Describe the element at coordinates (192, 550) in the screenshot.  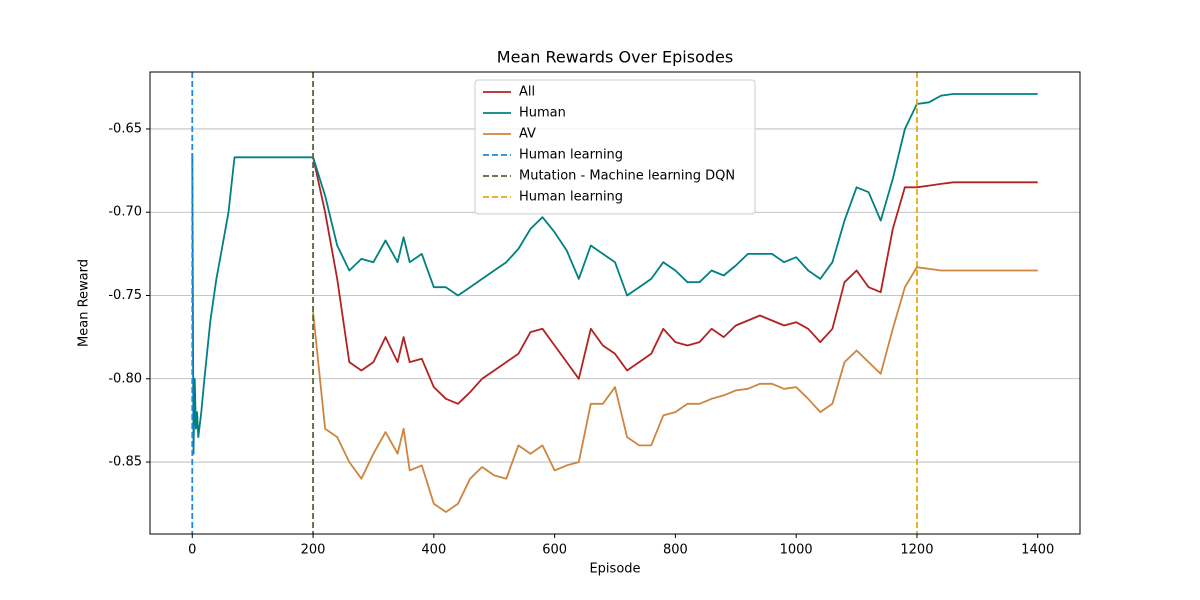
I see `x-tick-label: 0` at that location.